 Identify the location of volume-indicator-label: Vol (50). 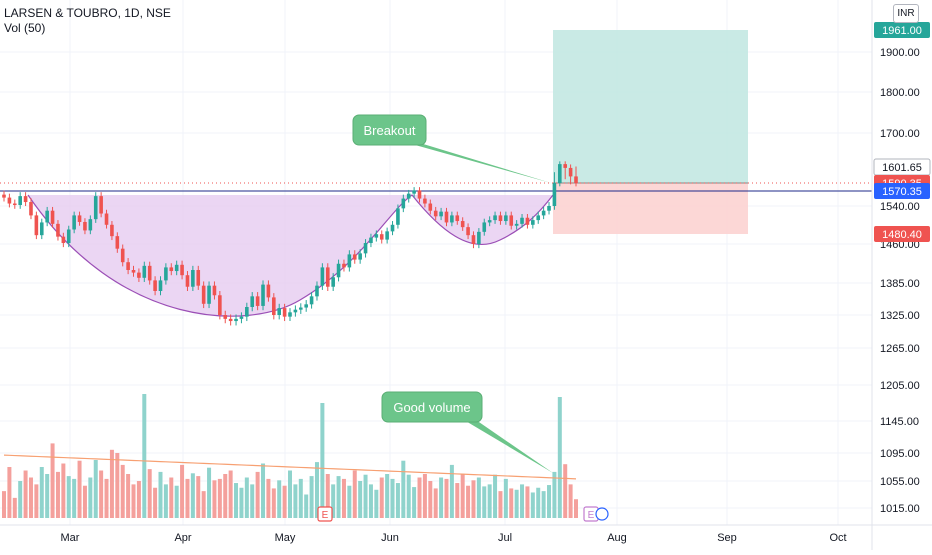
(25, 28).